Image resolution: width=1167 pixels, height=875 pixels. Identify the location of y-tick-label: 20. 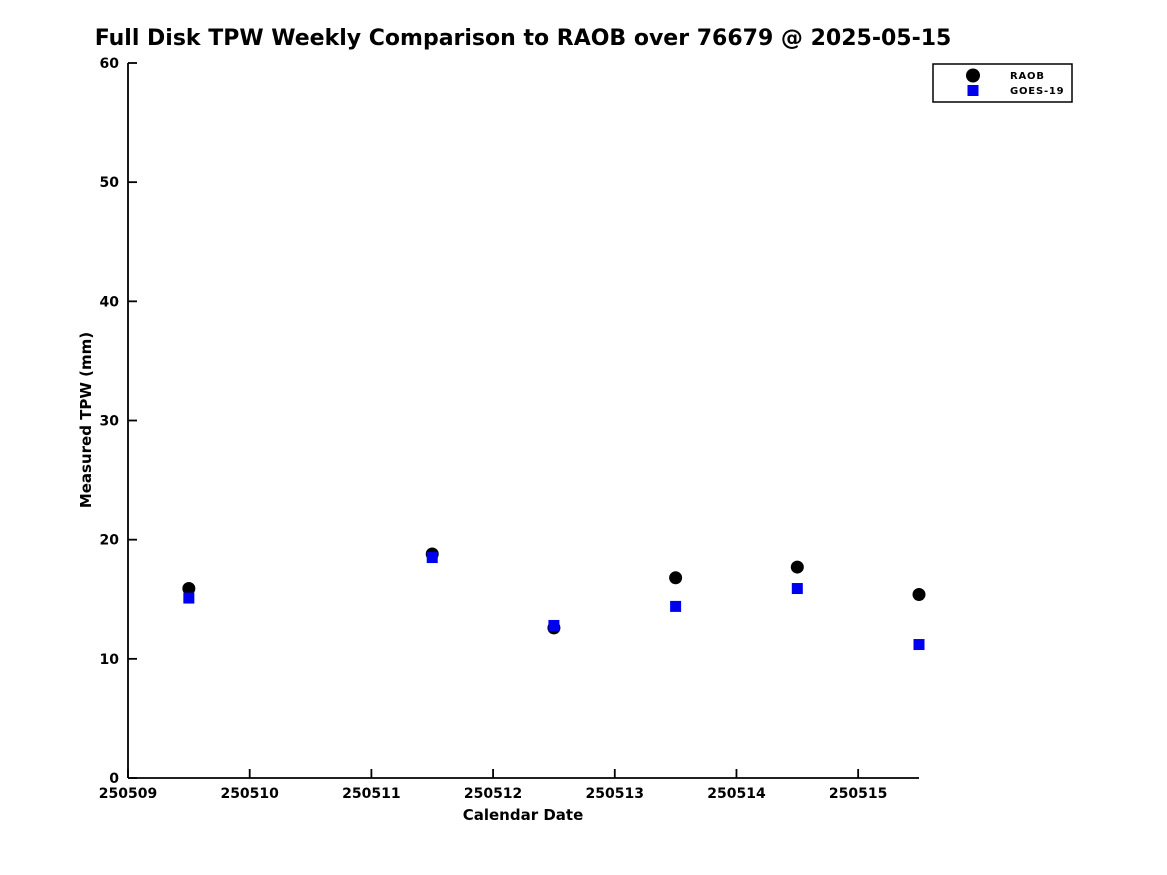
(110, 541).